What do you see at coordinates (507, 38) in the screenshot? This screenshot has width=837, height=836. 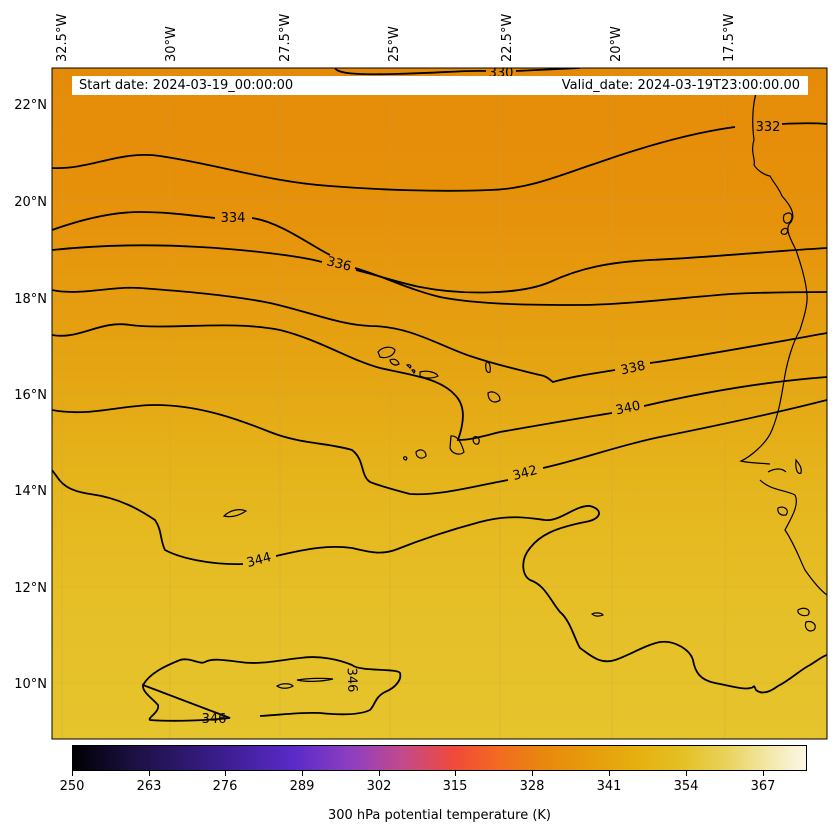 I see `lon-label-22-5w: 22.5°W` at bounding box center [507, 38].